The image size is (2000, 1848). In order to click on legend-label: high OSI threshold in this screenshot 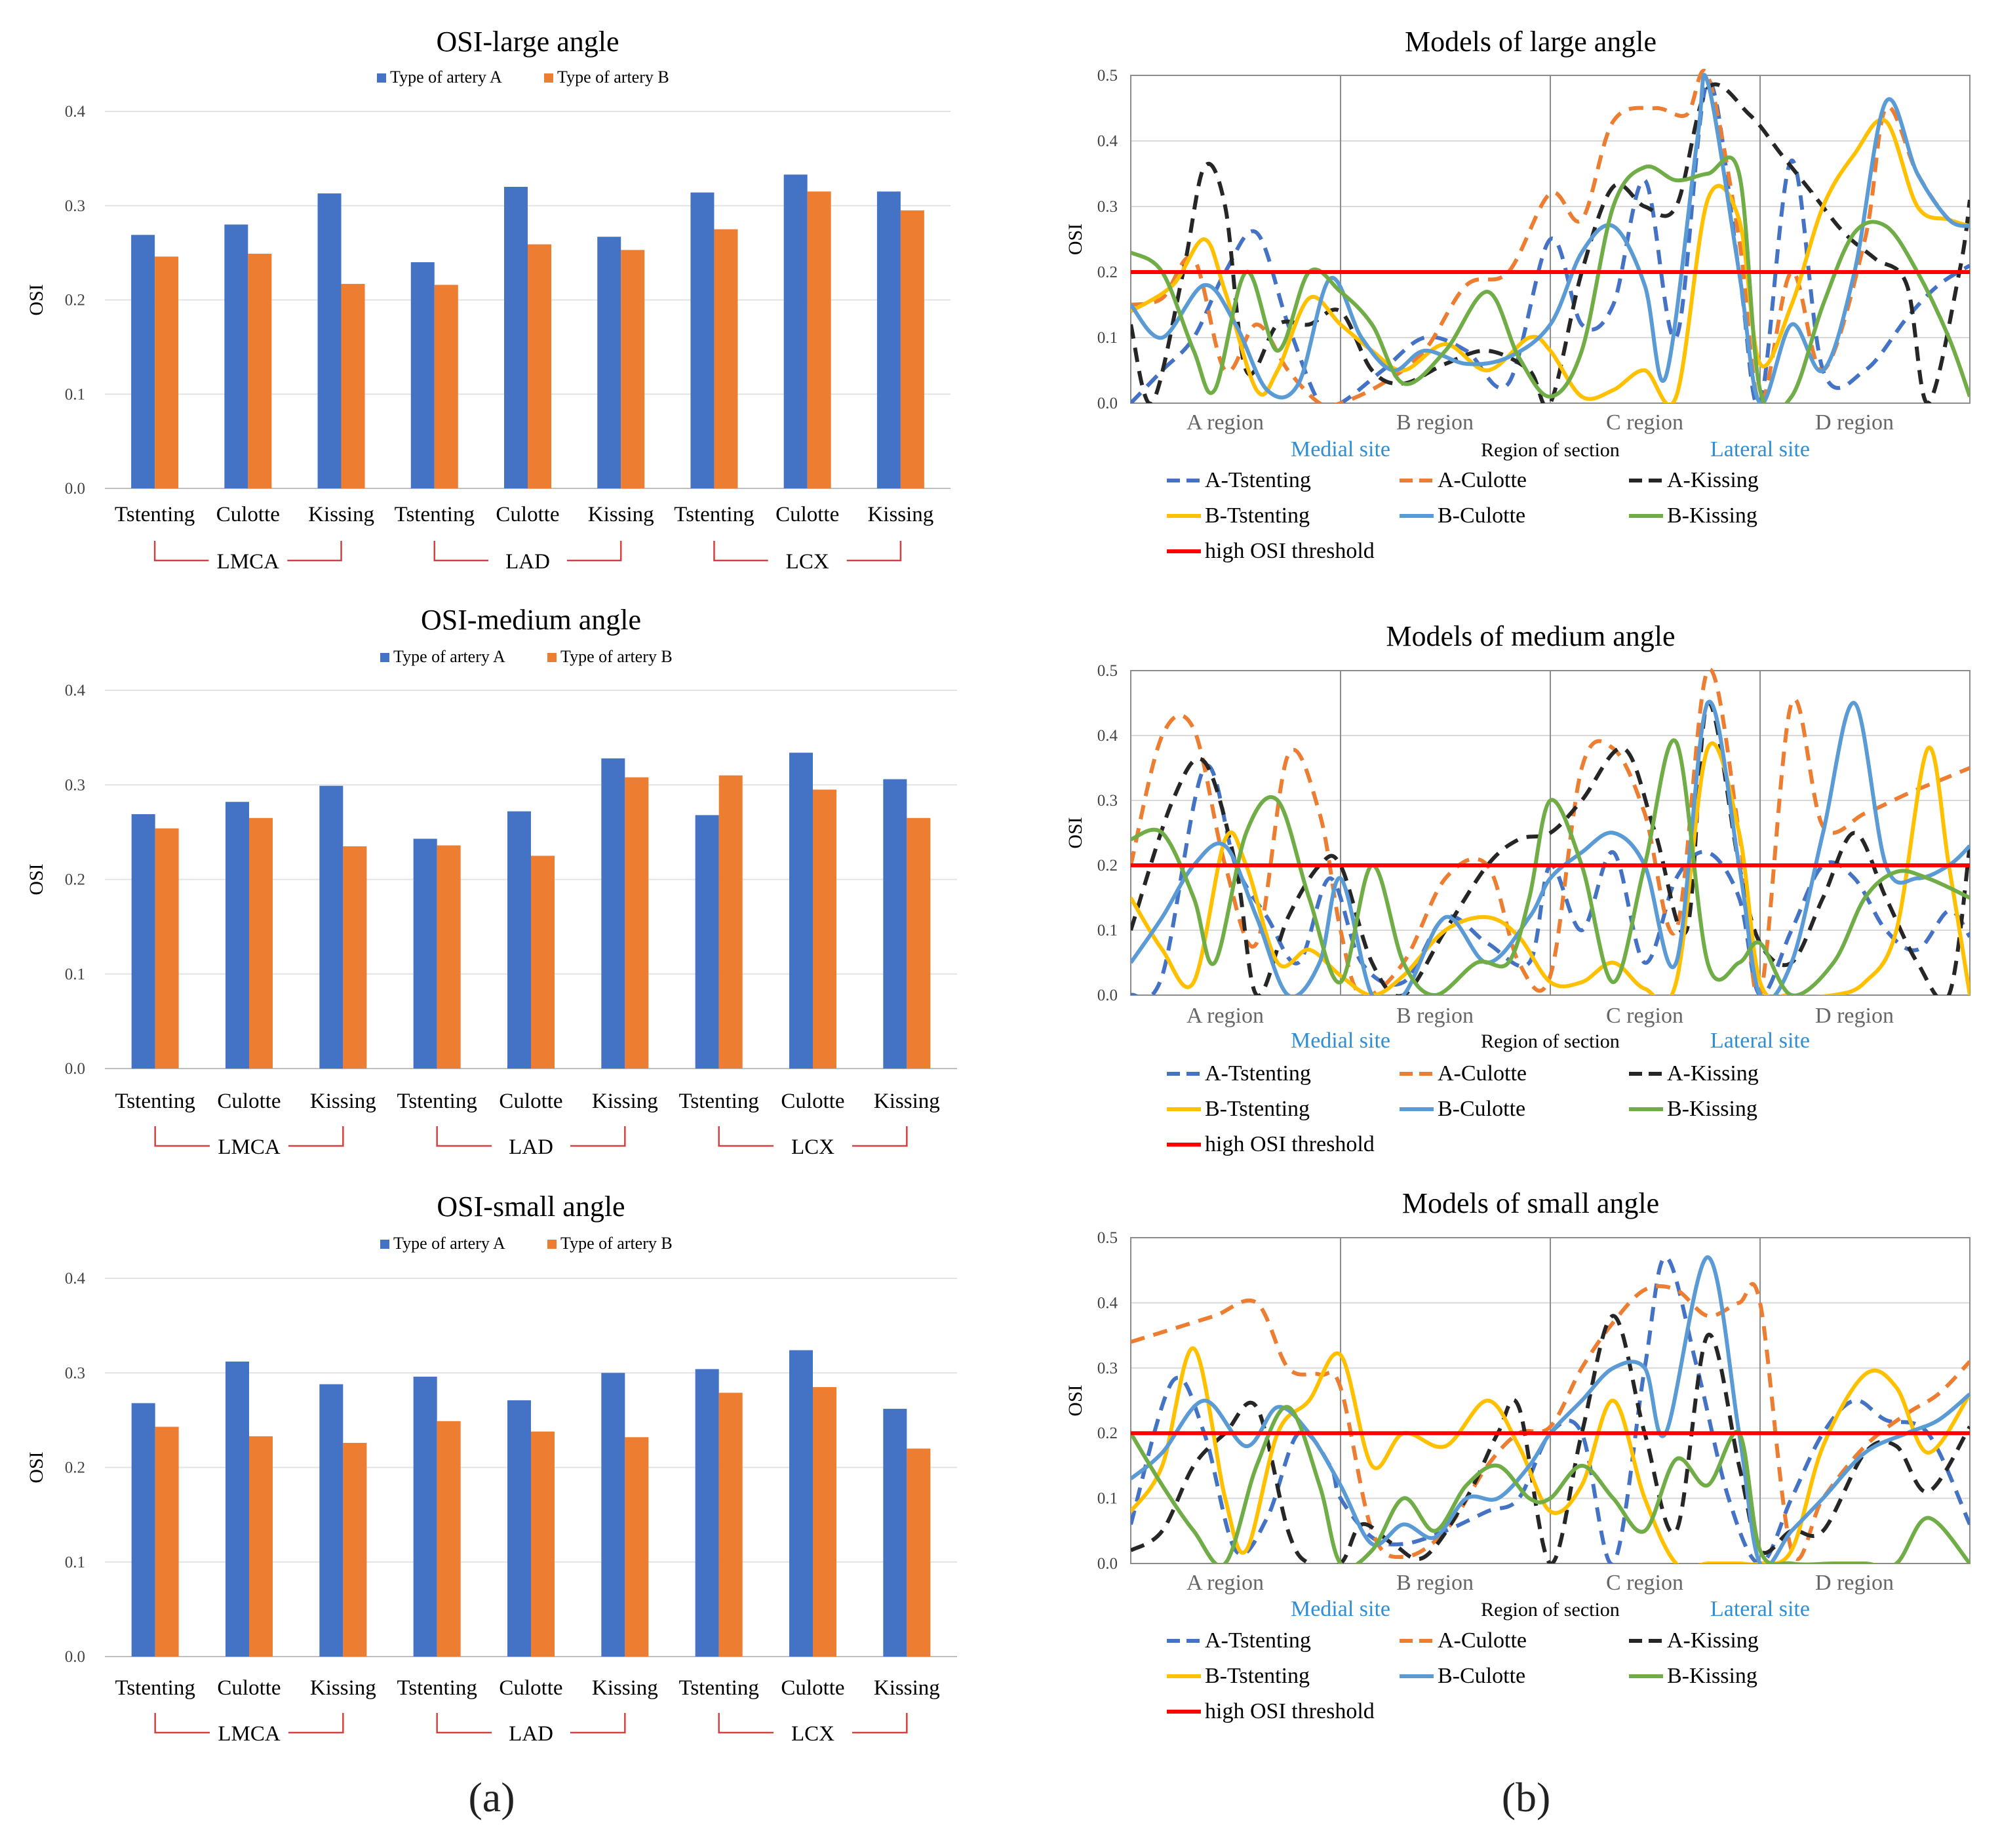, I will do `click(1290, 551)`.